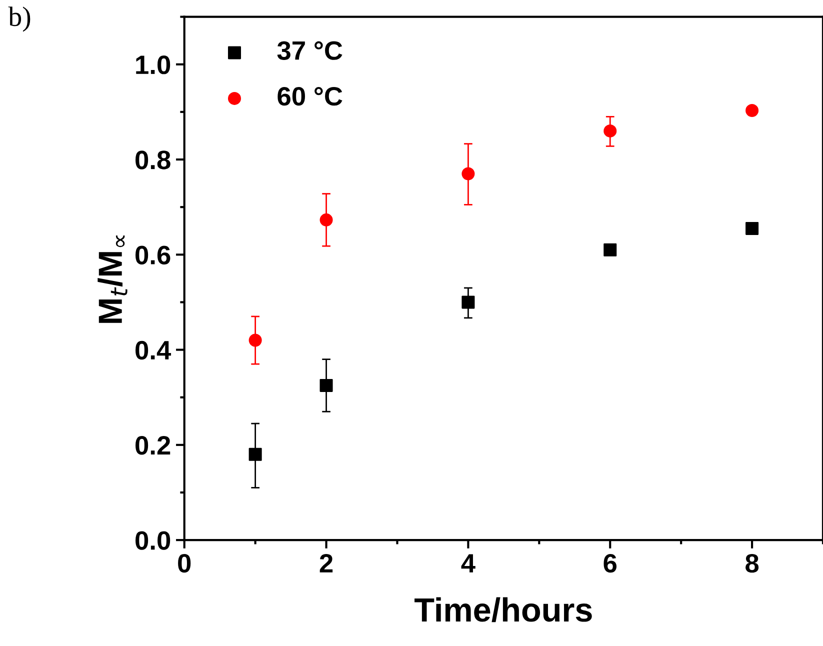  Describe the element at coordinates (184, 563) in the screenshot. I see `x-tick-label: 0` at that location.